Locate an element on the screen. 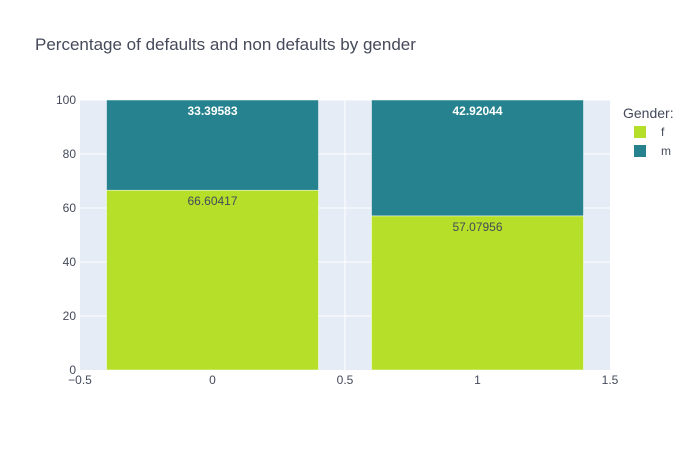 This screenshot has width=695, height=450. legend-swatch-m is located at coordinates (640, 151).